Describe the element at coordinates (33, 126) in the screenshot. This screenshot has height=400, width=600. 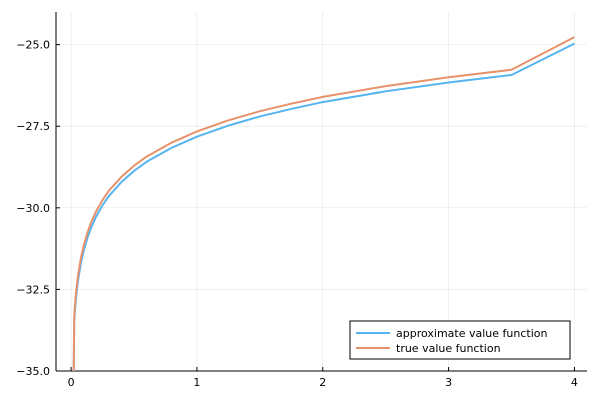
I see `y-tick-label: −27.5` at that location.